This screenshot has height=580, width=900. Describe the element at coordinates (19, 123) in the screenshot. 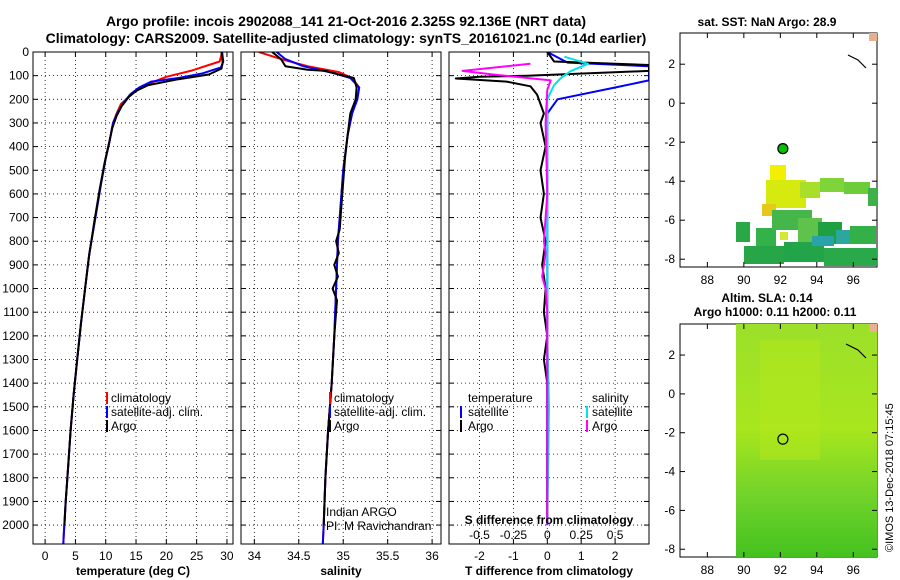

I see `y-tick-label: 300` at that location.